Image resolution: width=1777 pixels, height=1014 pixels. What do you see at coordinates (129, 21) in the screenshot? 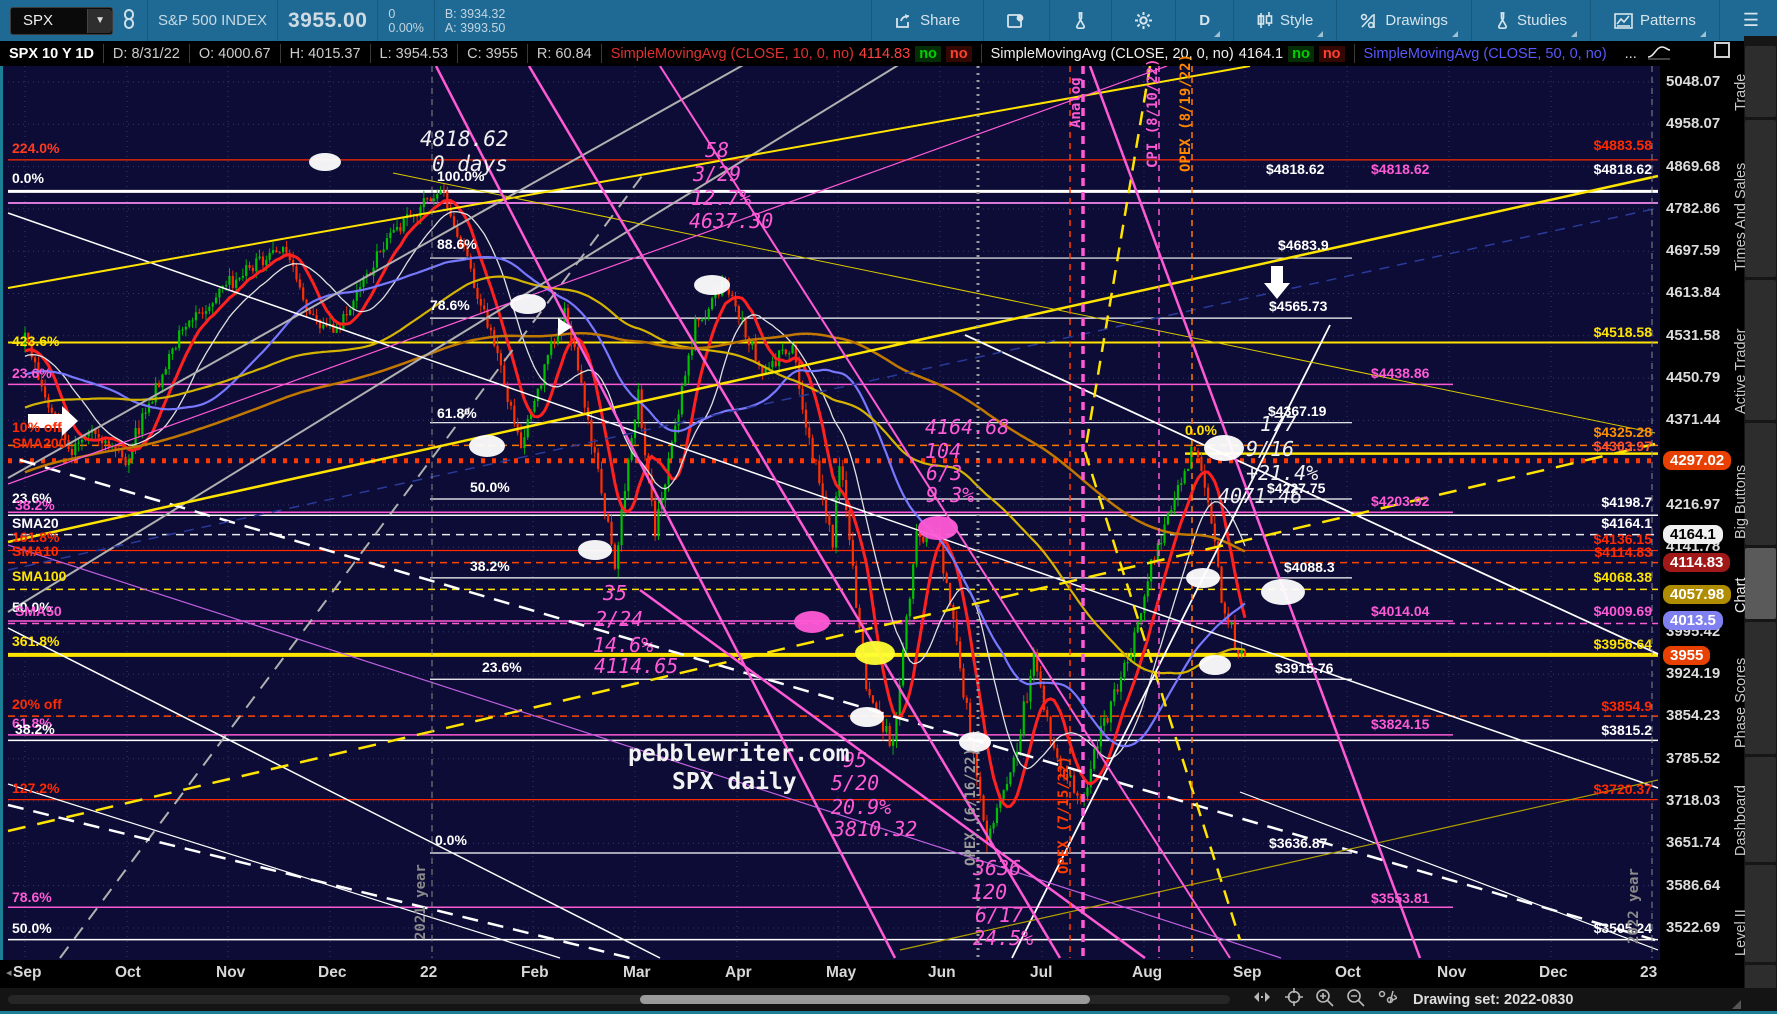
I see `link-icon` at bounding box center [129, 21].